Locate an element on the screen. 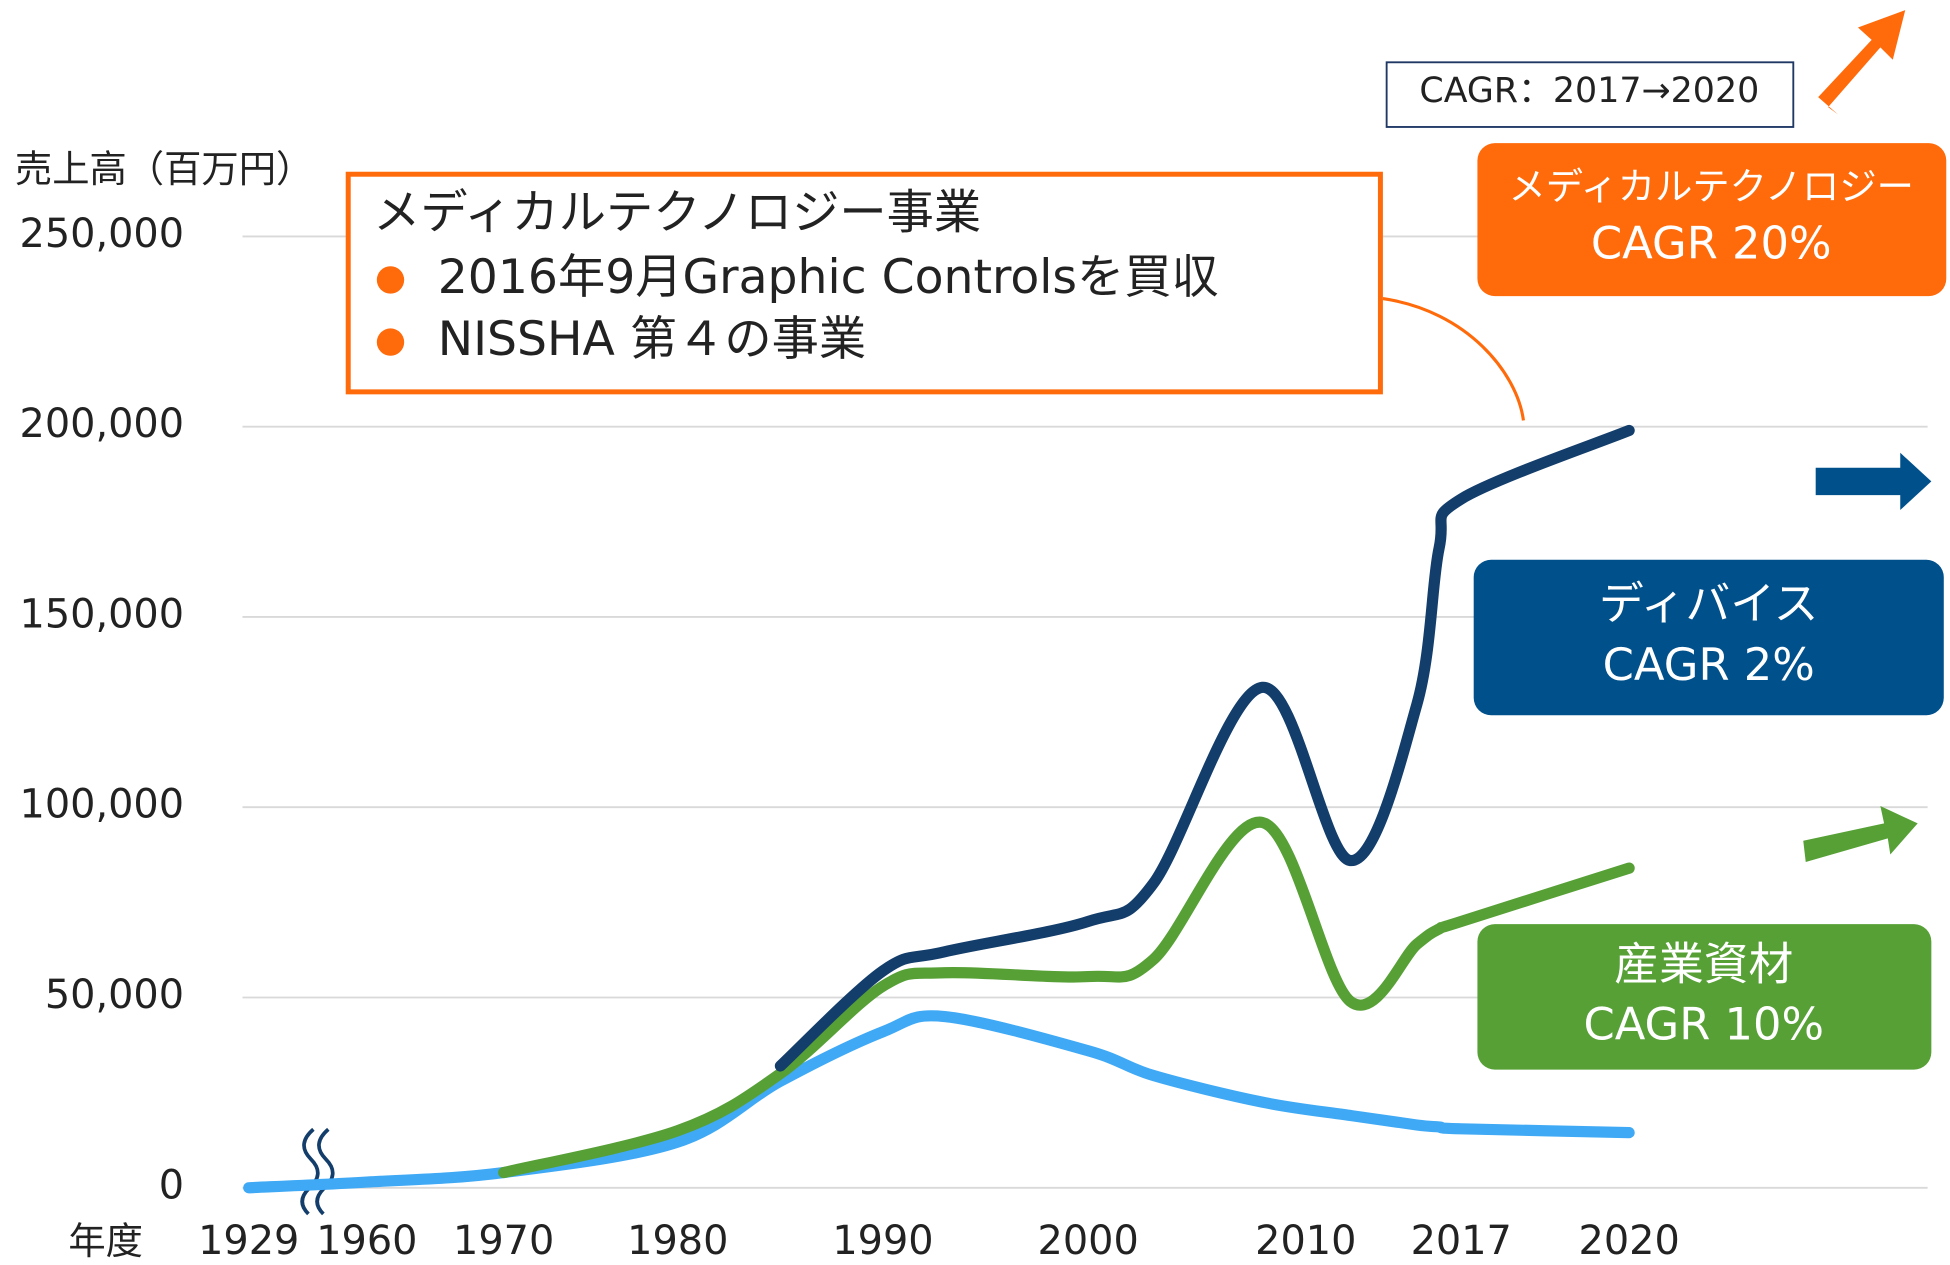  cagr-period-box is located at coordinates (1590, 94).